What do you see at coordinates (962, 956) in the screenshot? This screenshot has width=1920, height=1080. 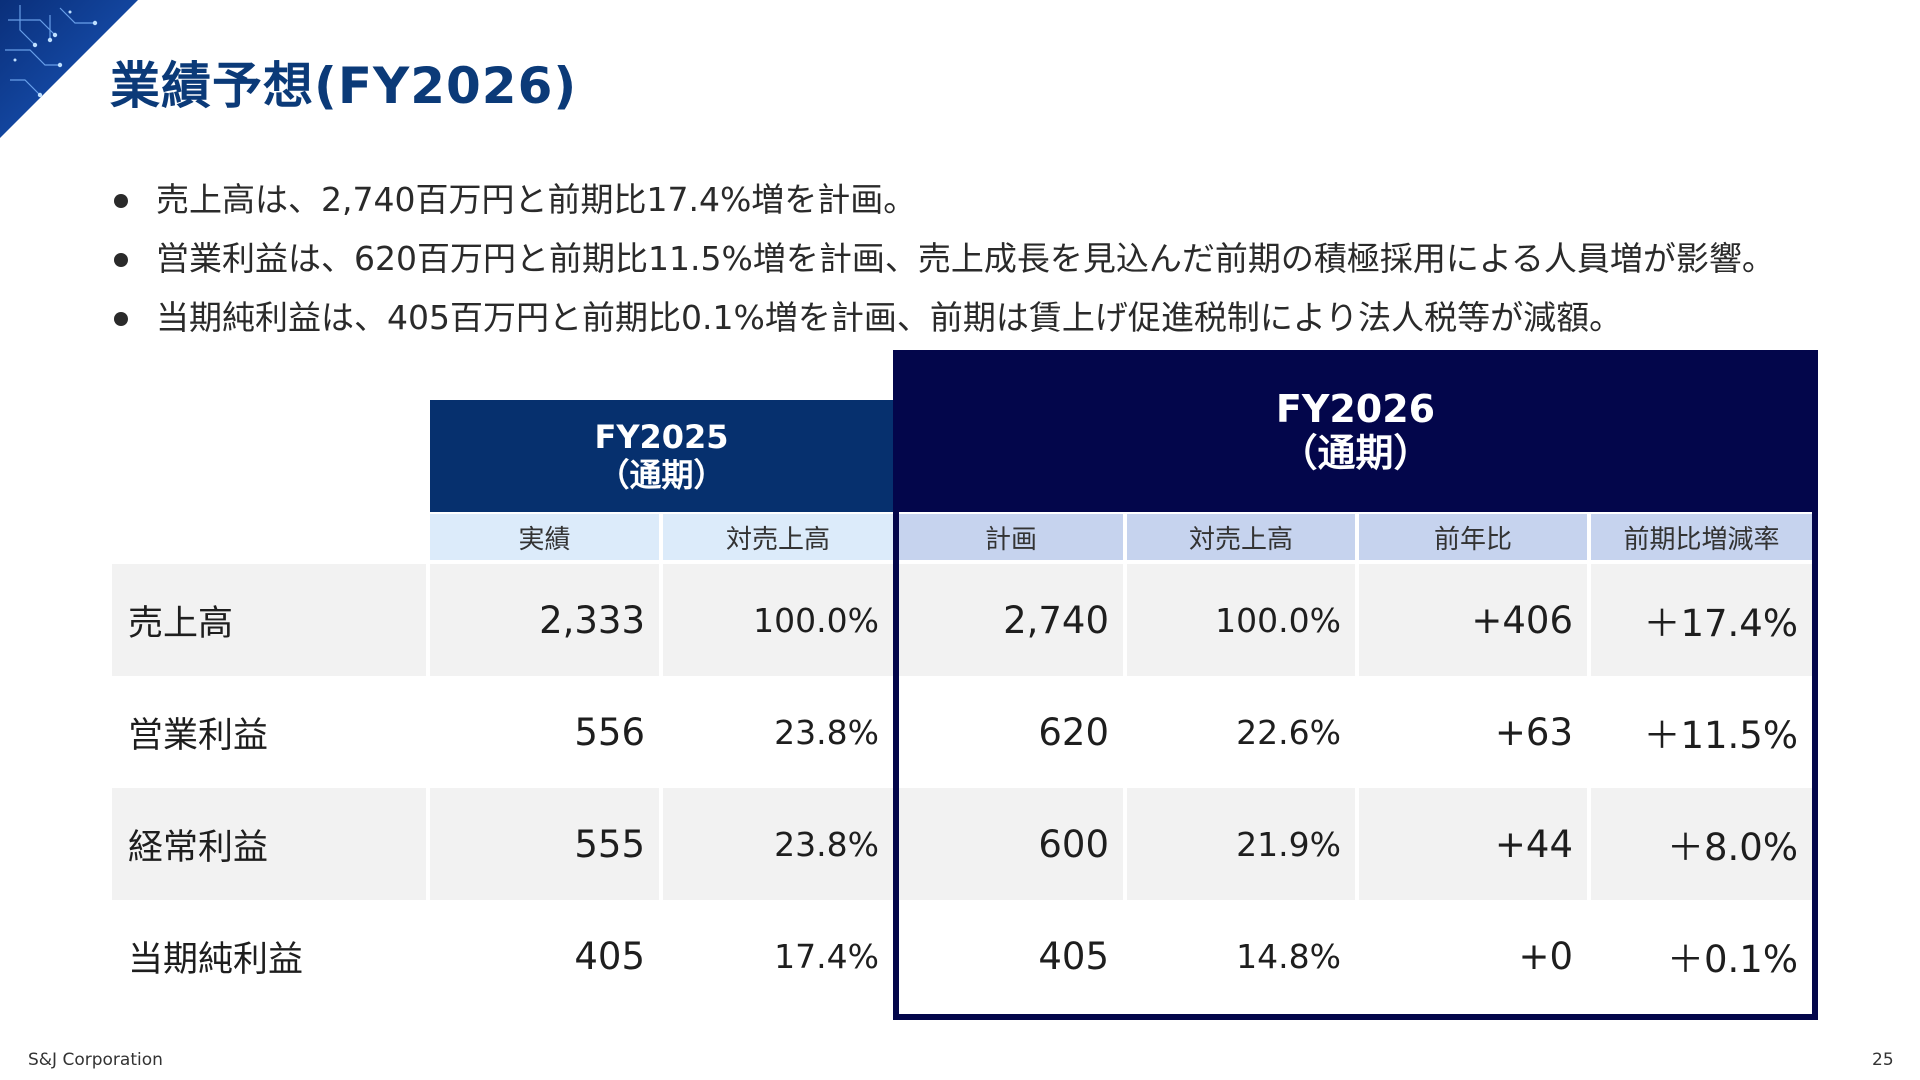 I see `table-row: 当期純利益 405 17.4% 405 14.8% +0 ＋0.1%` at bounding box center [962, 956].